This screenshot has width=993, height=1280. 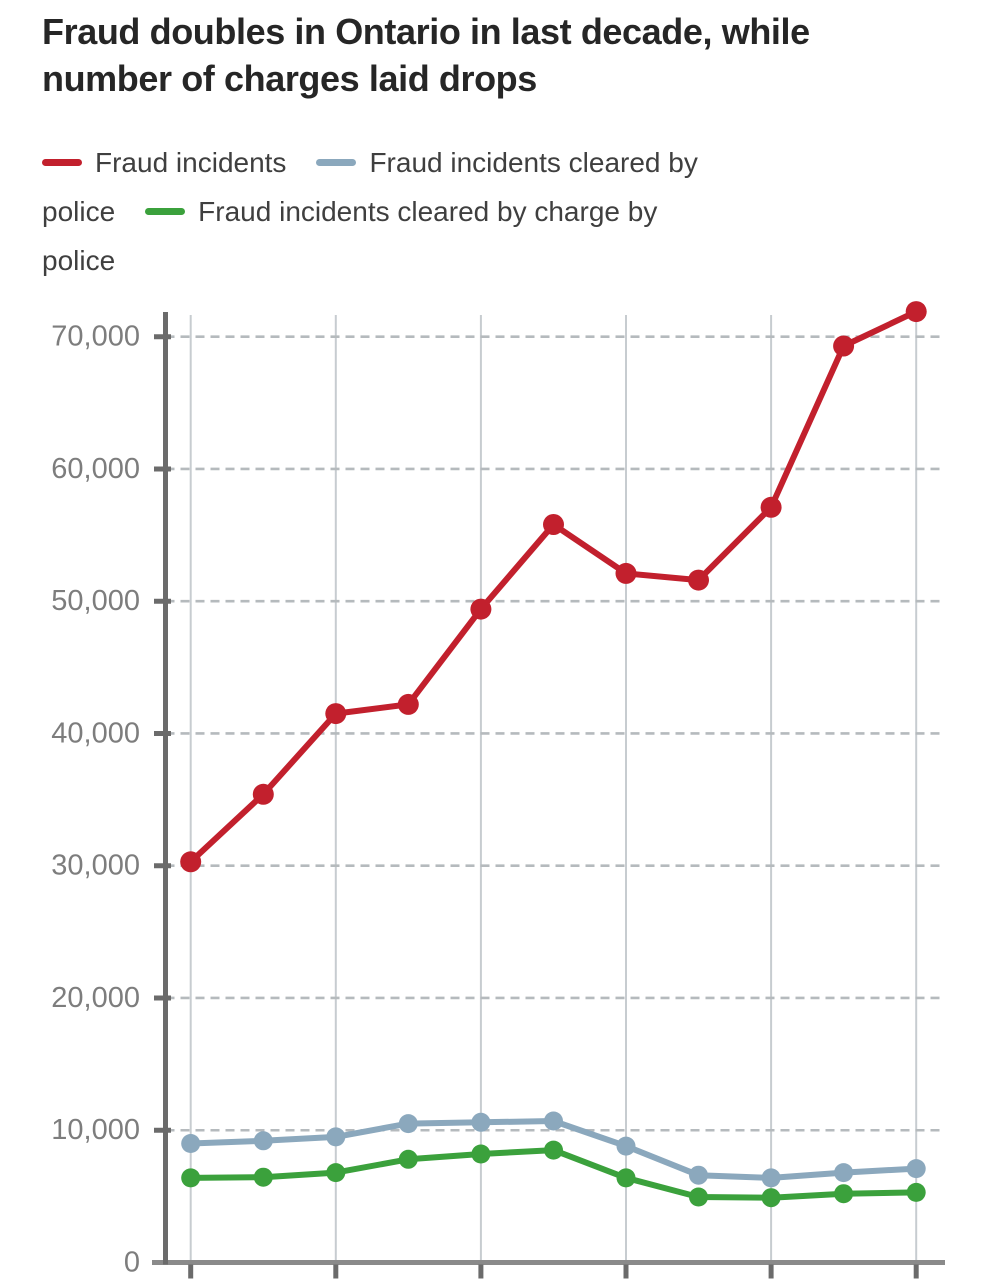 What do you see at coordinates (771, 507) in the screenshot?
I see `data-point-fraud-incidents-2022` at bounding box center [771, 507].